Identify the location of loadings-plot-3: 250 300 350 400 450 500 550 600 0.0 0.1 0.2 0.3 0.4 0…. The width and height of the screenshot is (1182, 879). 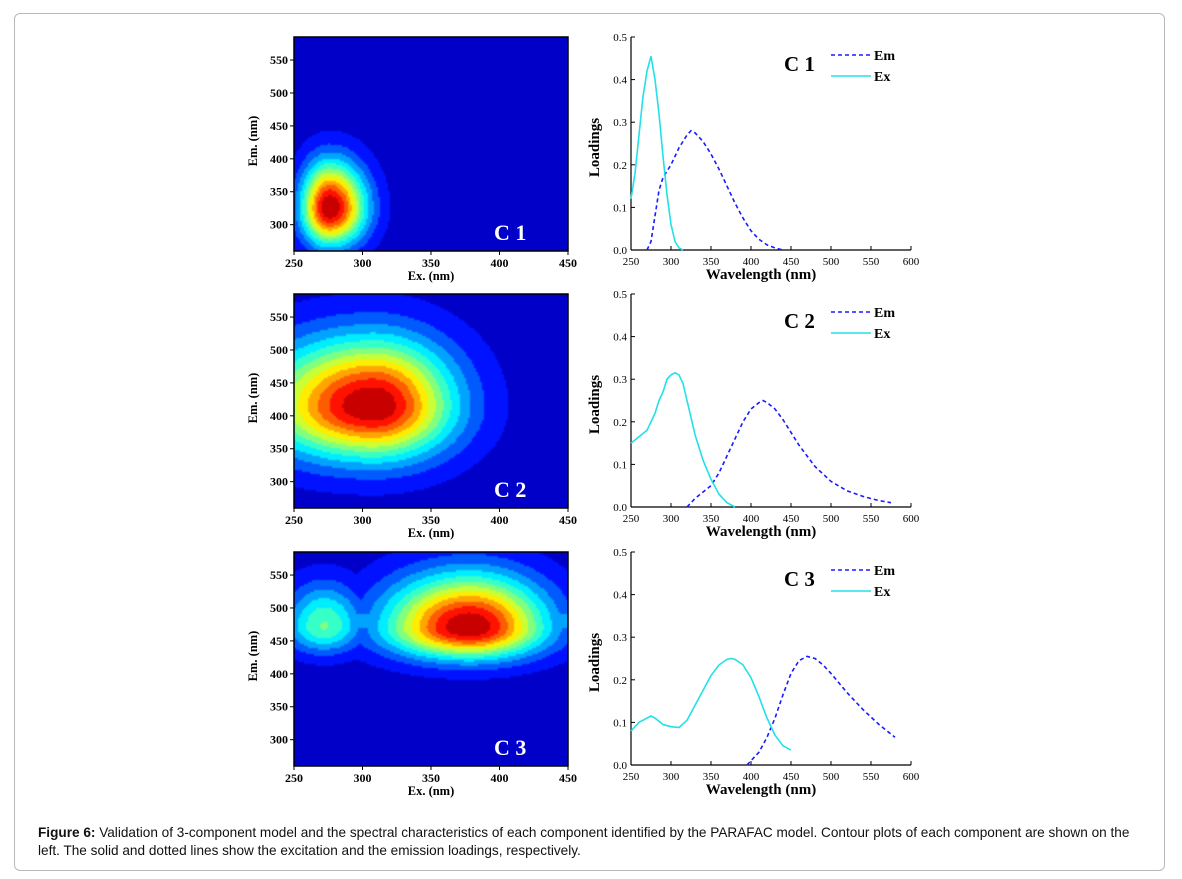
(753, 672).